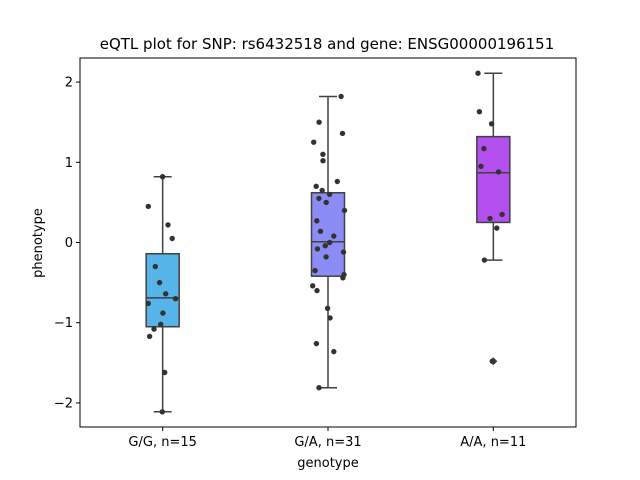 The width and height of the screenshot is (640, 480). What do you see at coordinates (327, 463) in the screenshot?
I see `x-axis-label: genotype` at bounding box center [327, 463].